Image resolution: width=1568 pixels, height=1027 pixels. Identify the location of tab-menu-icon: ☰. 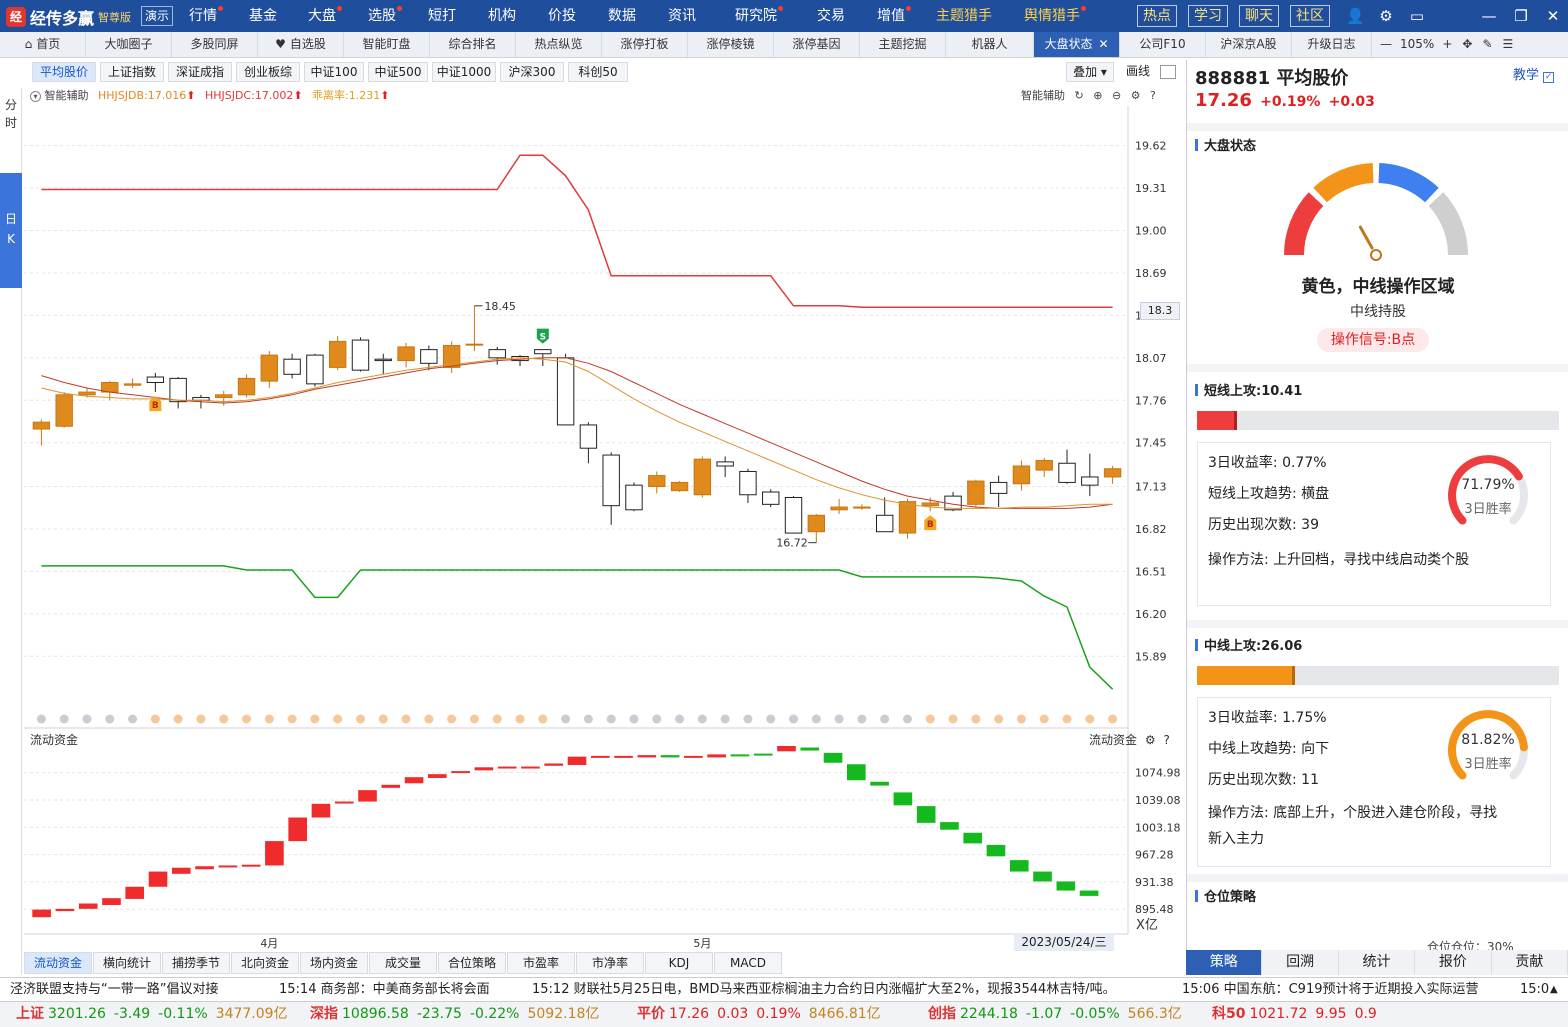
(1508, 44).